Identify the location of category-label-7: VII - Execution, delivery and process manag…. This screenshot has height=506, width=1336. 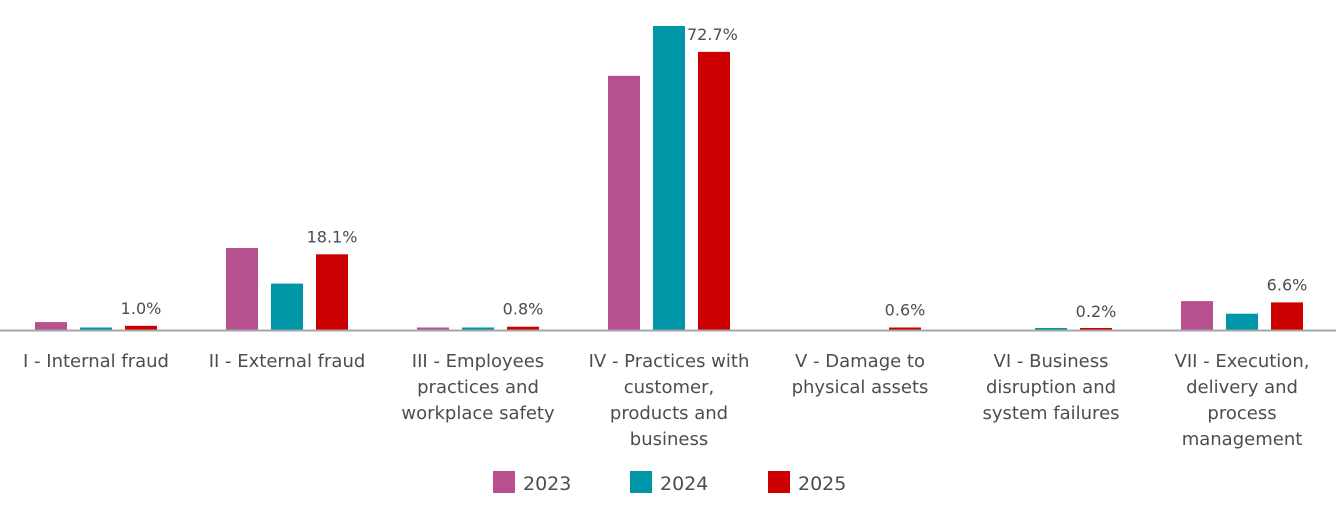
(1242, 400).